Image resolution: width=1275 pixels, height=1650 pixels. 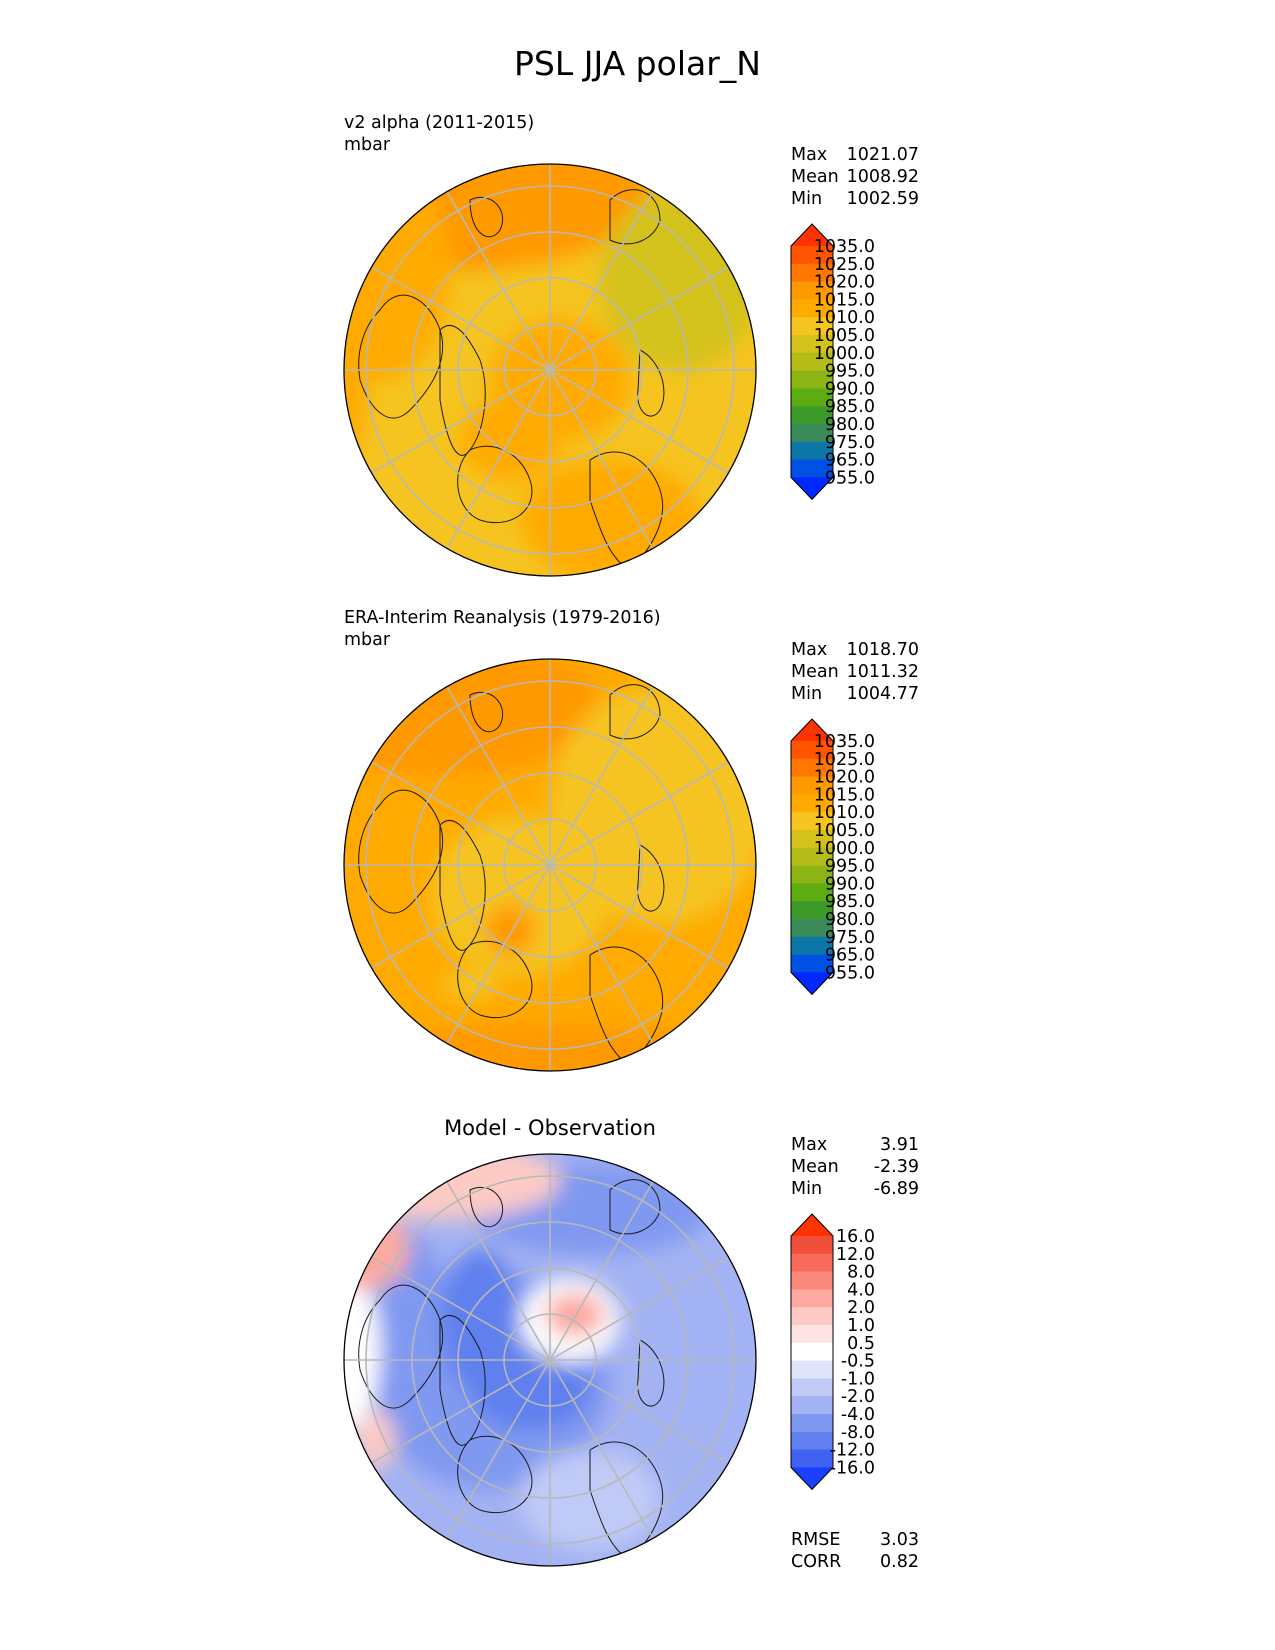 What do you see at coordinates (855, 1255) in the screenshot?
I see `colorbar-tick-label: 12.0` at bounding box center [855, 1255].